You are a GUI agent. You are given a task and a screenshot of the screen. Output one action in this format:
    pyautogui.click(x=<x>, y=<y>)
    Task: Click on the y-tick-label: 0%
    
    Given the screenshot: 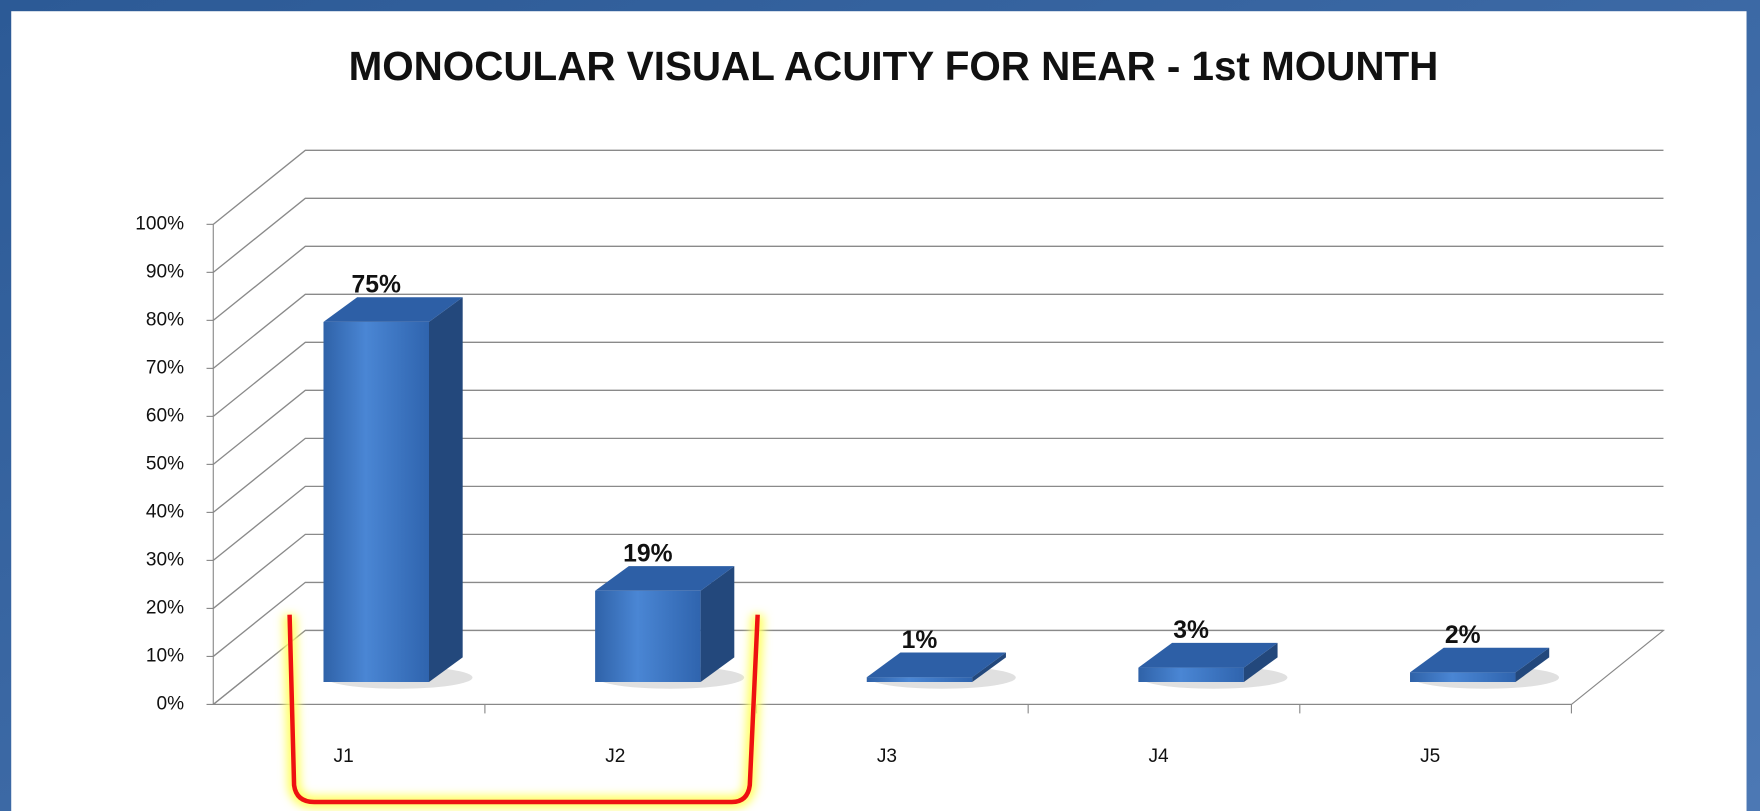 What is the action you would take?
    pyautogui.click(x=171, y=703)
    